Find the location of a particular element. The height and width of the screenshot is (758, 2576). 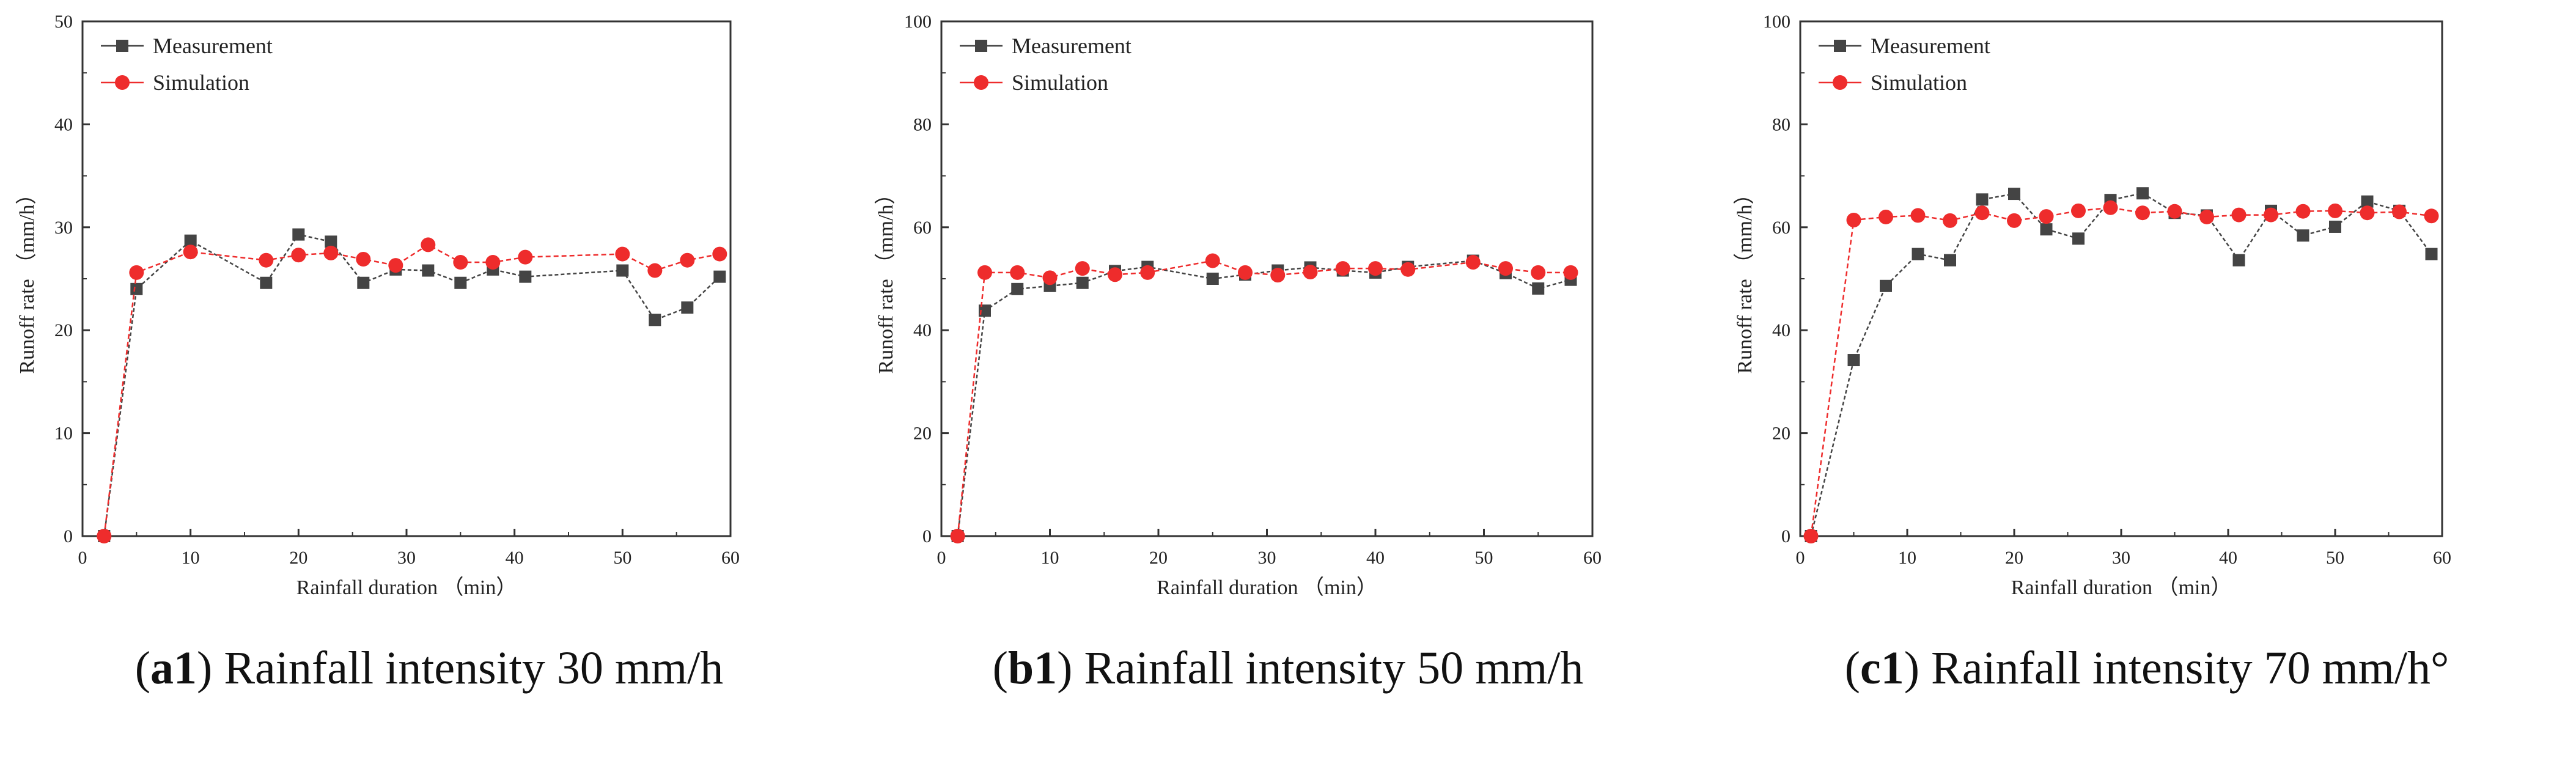

series-simulation is located at coordinates (1264, 398).